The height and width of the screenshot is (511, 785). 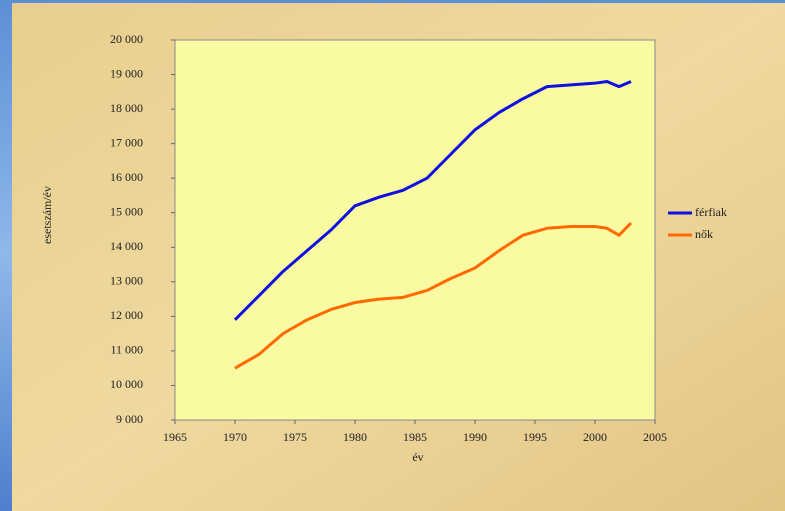 I want to click on y-tick-label: 14 000, so click(x=126, y=246).